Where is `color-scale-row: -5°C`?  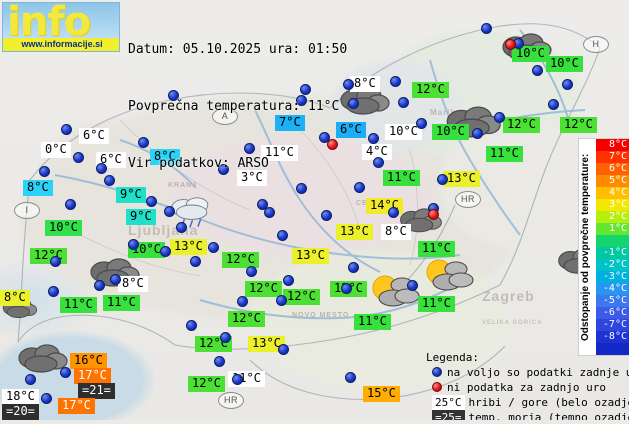 color-scale-row: -5°C is located at coordinates (612, 301).